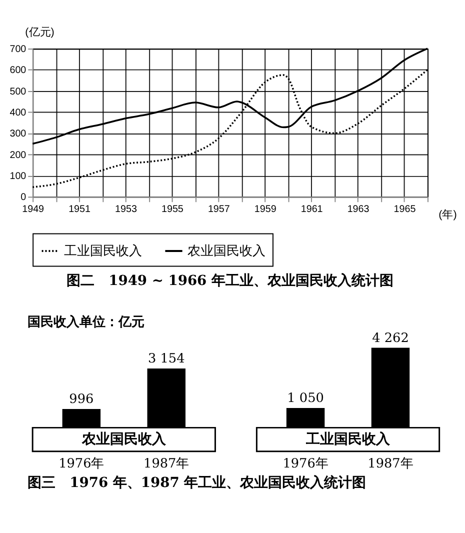 The height and width of the screenshot is (533, 465). What do you see at coordinates (18, 92) in the screenshot?
I see `y-tick-label: 500` at bounding box center [18, 92].